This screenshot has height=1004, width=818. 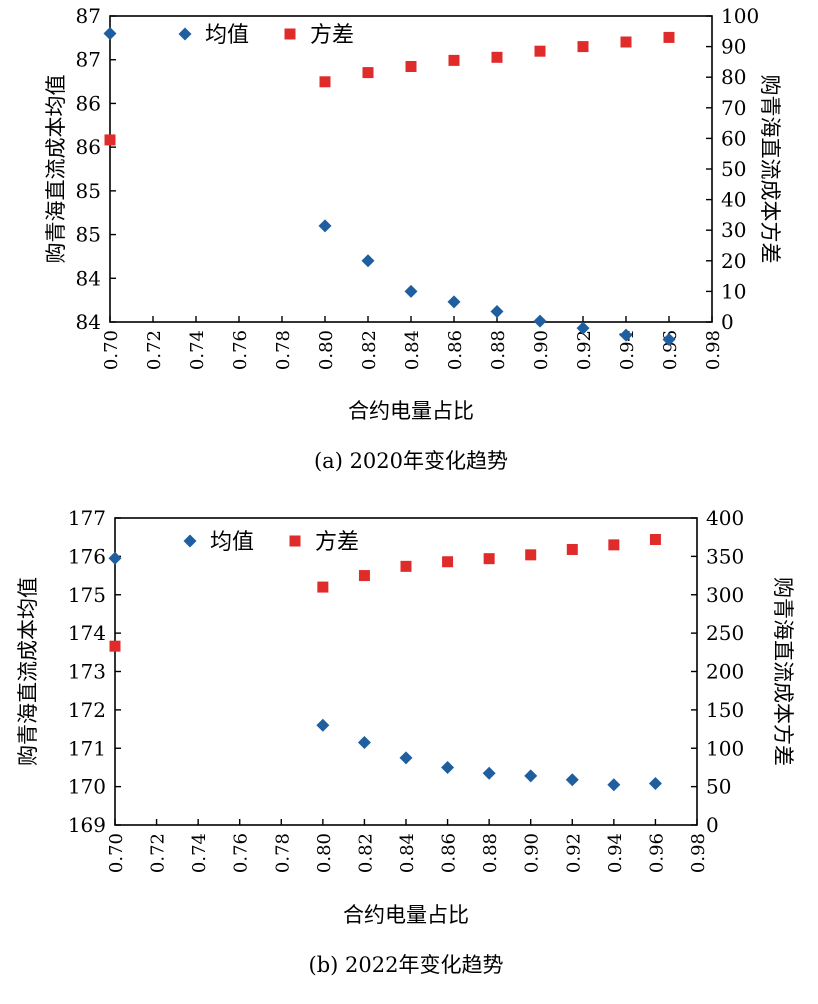 What do you see at coordinates (87, 825) in the screenshot?
I see `y-left-tick-label: 169` at bounding box center [87, 825].